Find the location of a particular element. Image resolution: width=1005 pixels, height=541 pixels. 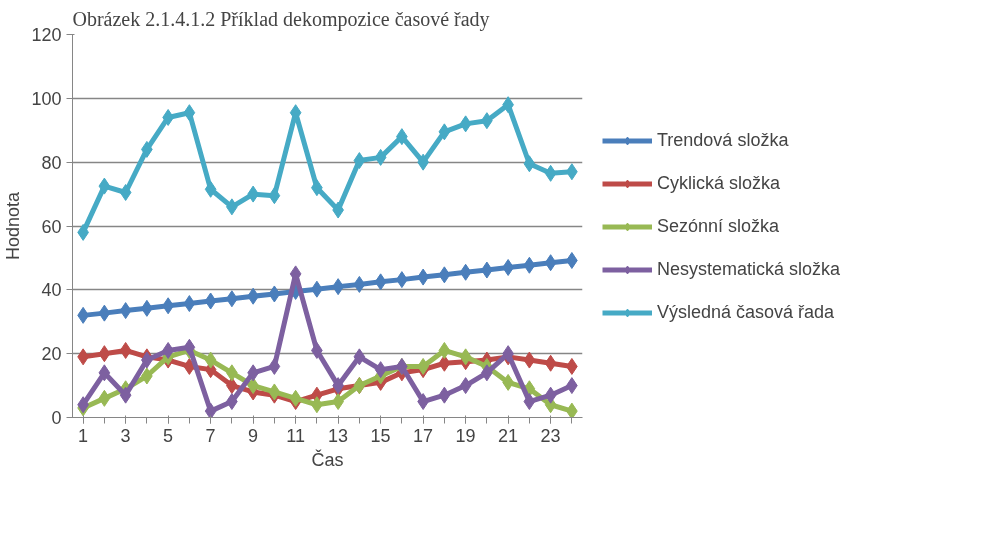

chart-title: Obrázek 2.1.4.1.2 Příklad dekompozice časové řady is located at coordinates (281, 19).